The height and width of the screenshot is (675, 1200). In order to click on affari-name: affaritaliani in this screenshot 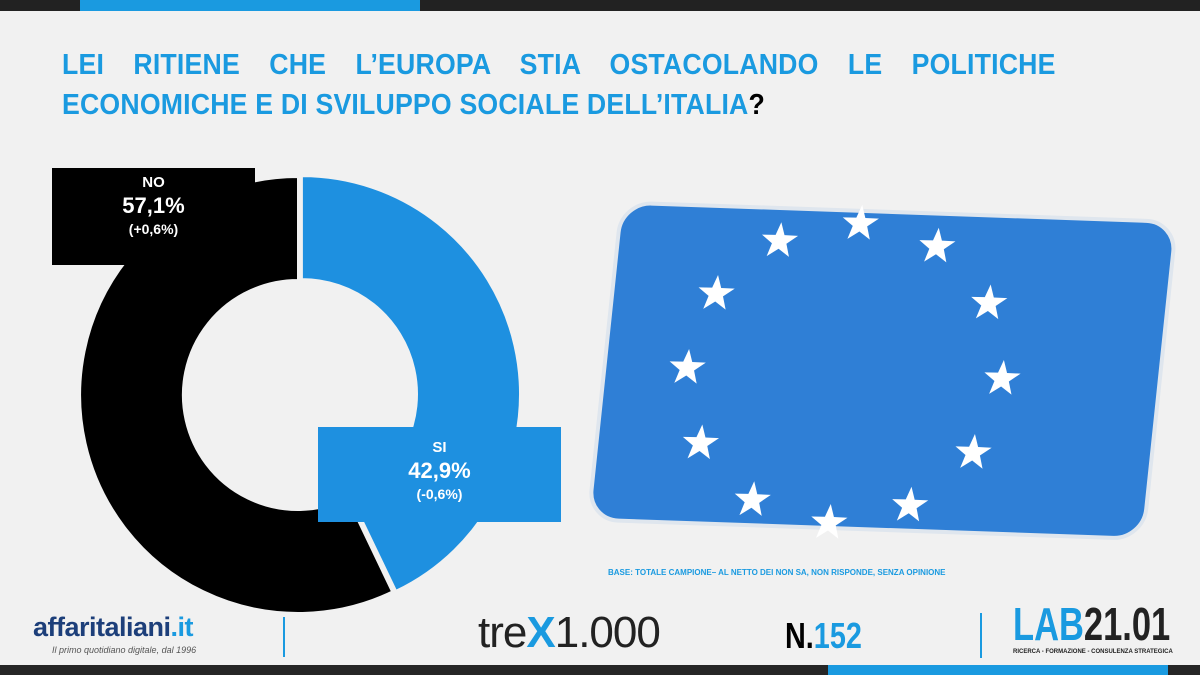, I will do `click(102, 627)`.